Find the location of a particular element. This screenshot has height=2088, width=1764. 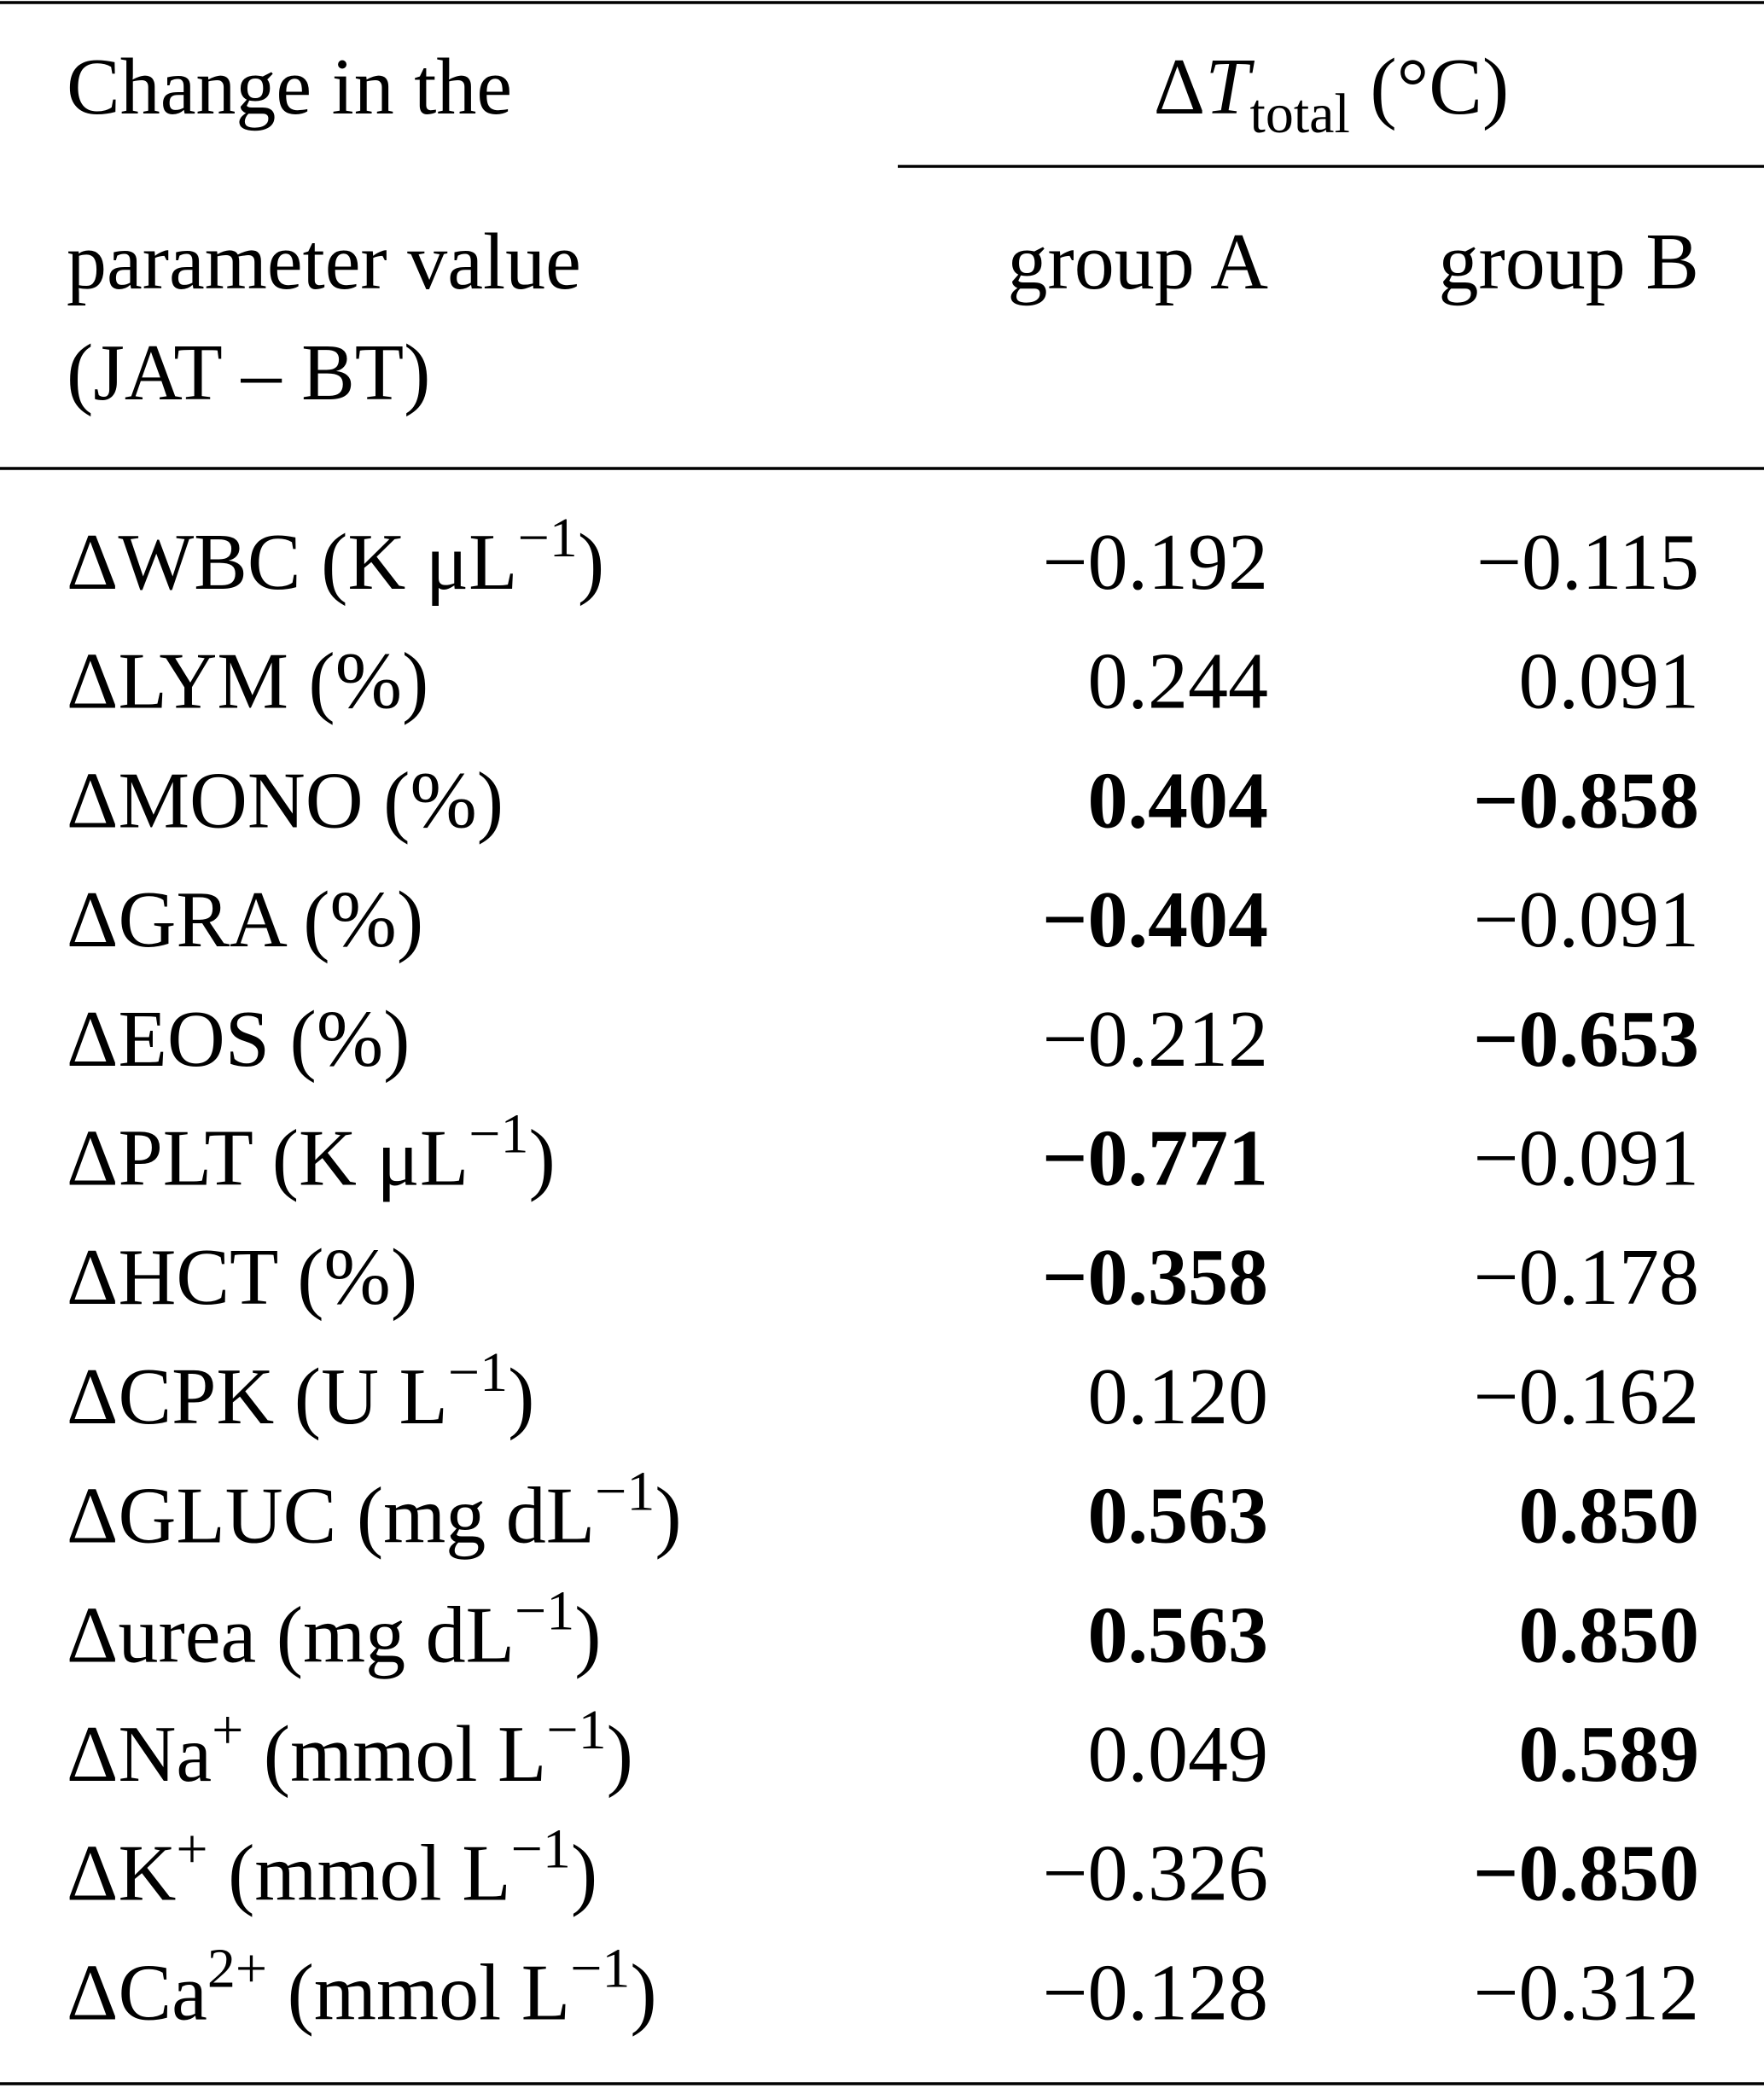

cell-value: 0.244 is located at coordinates (1178, 682).